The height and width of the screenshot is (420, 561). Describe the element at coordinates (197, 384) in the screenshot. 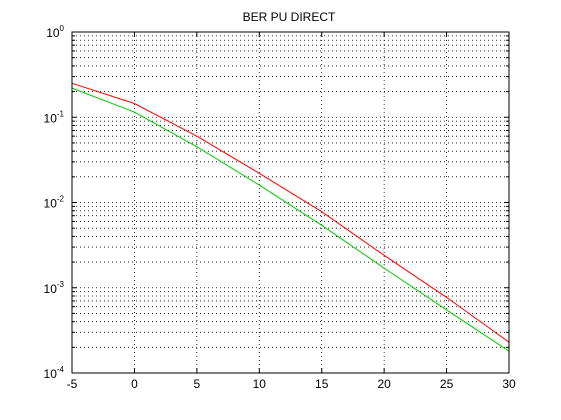

I see `x-tick-label: 5` at that location.